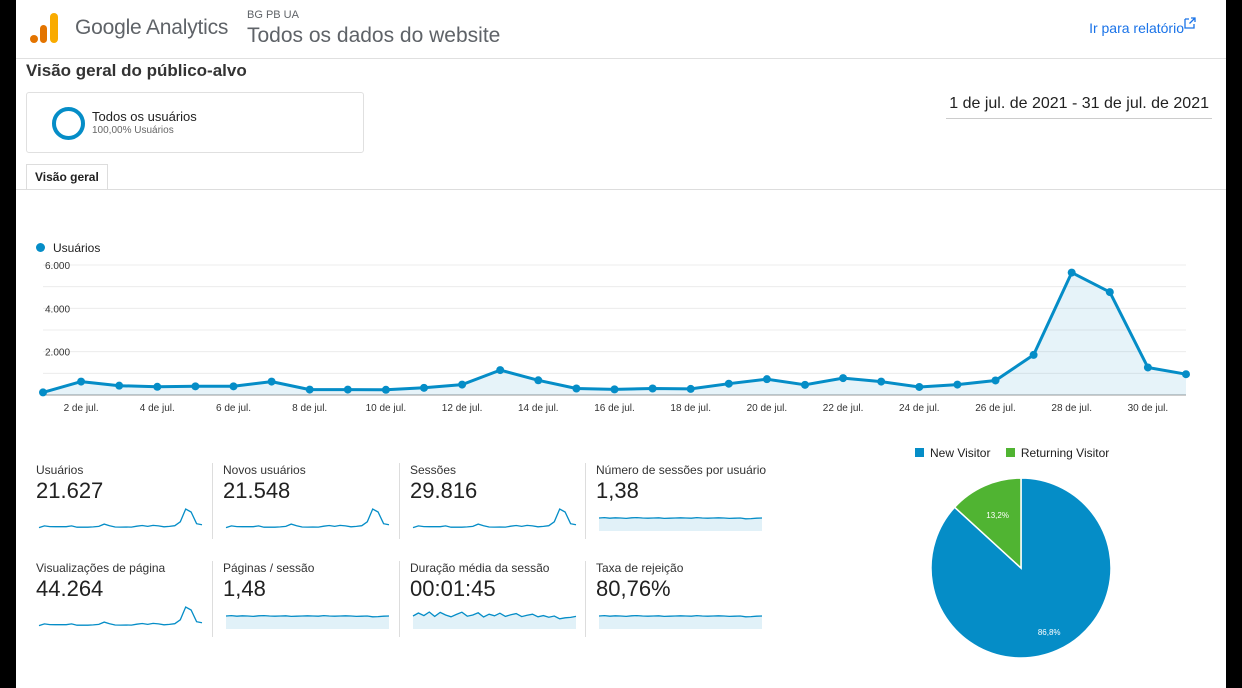 The width and height of the screenshot is (1242, 688). What do you see at coordinates (257, 490) in the screenshot?
I see `metric-value: 21.548` at bounding box center [257, 490].